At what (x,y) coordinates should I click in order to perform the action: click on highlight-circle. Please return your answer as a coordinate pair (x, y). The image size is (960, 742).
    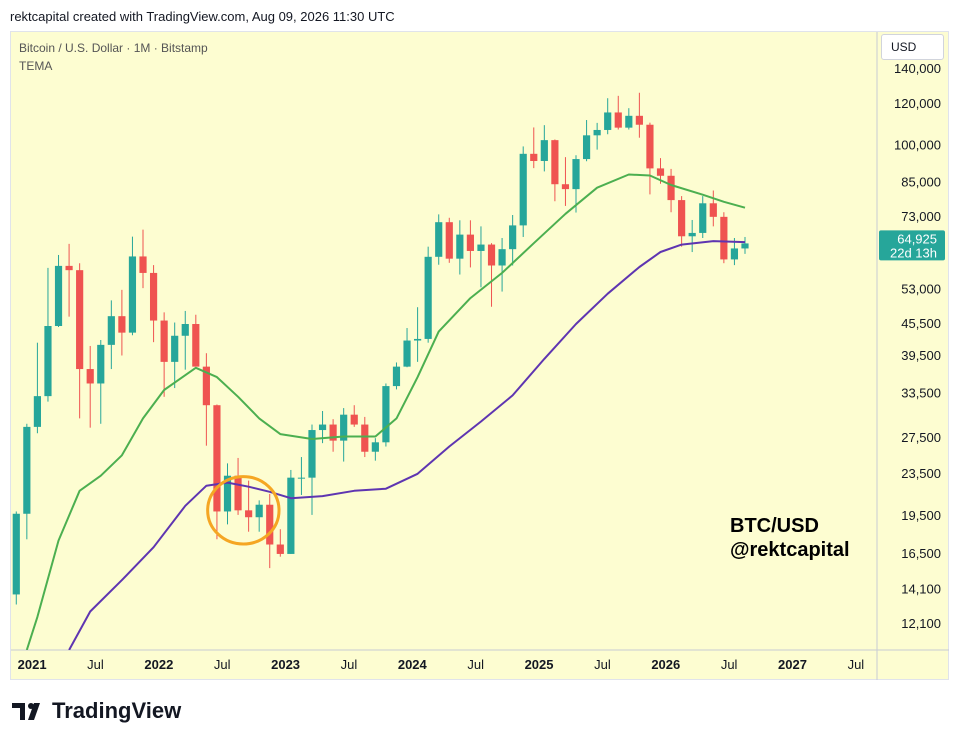
    Looking at the image, I should click on (243, 510).